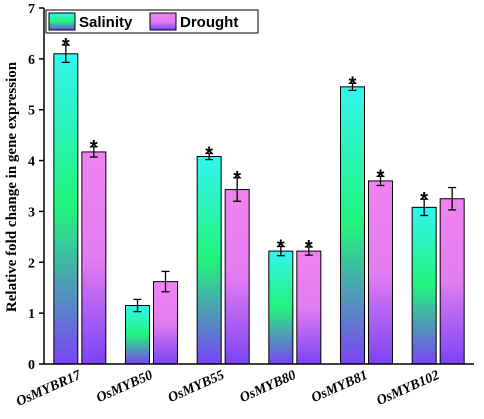 The height and width of the screenshot is (419, 484). Describe the element at coordinates (339, 387) in the screenshot. I see `x-tick-label: OsMYB81` at that location.